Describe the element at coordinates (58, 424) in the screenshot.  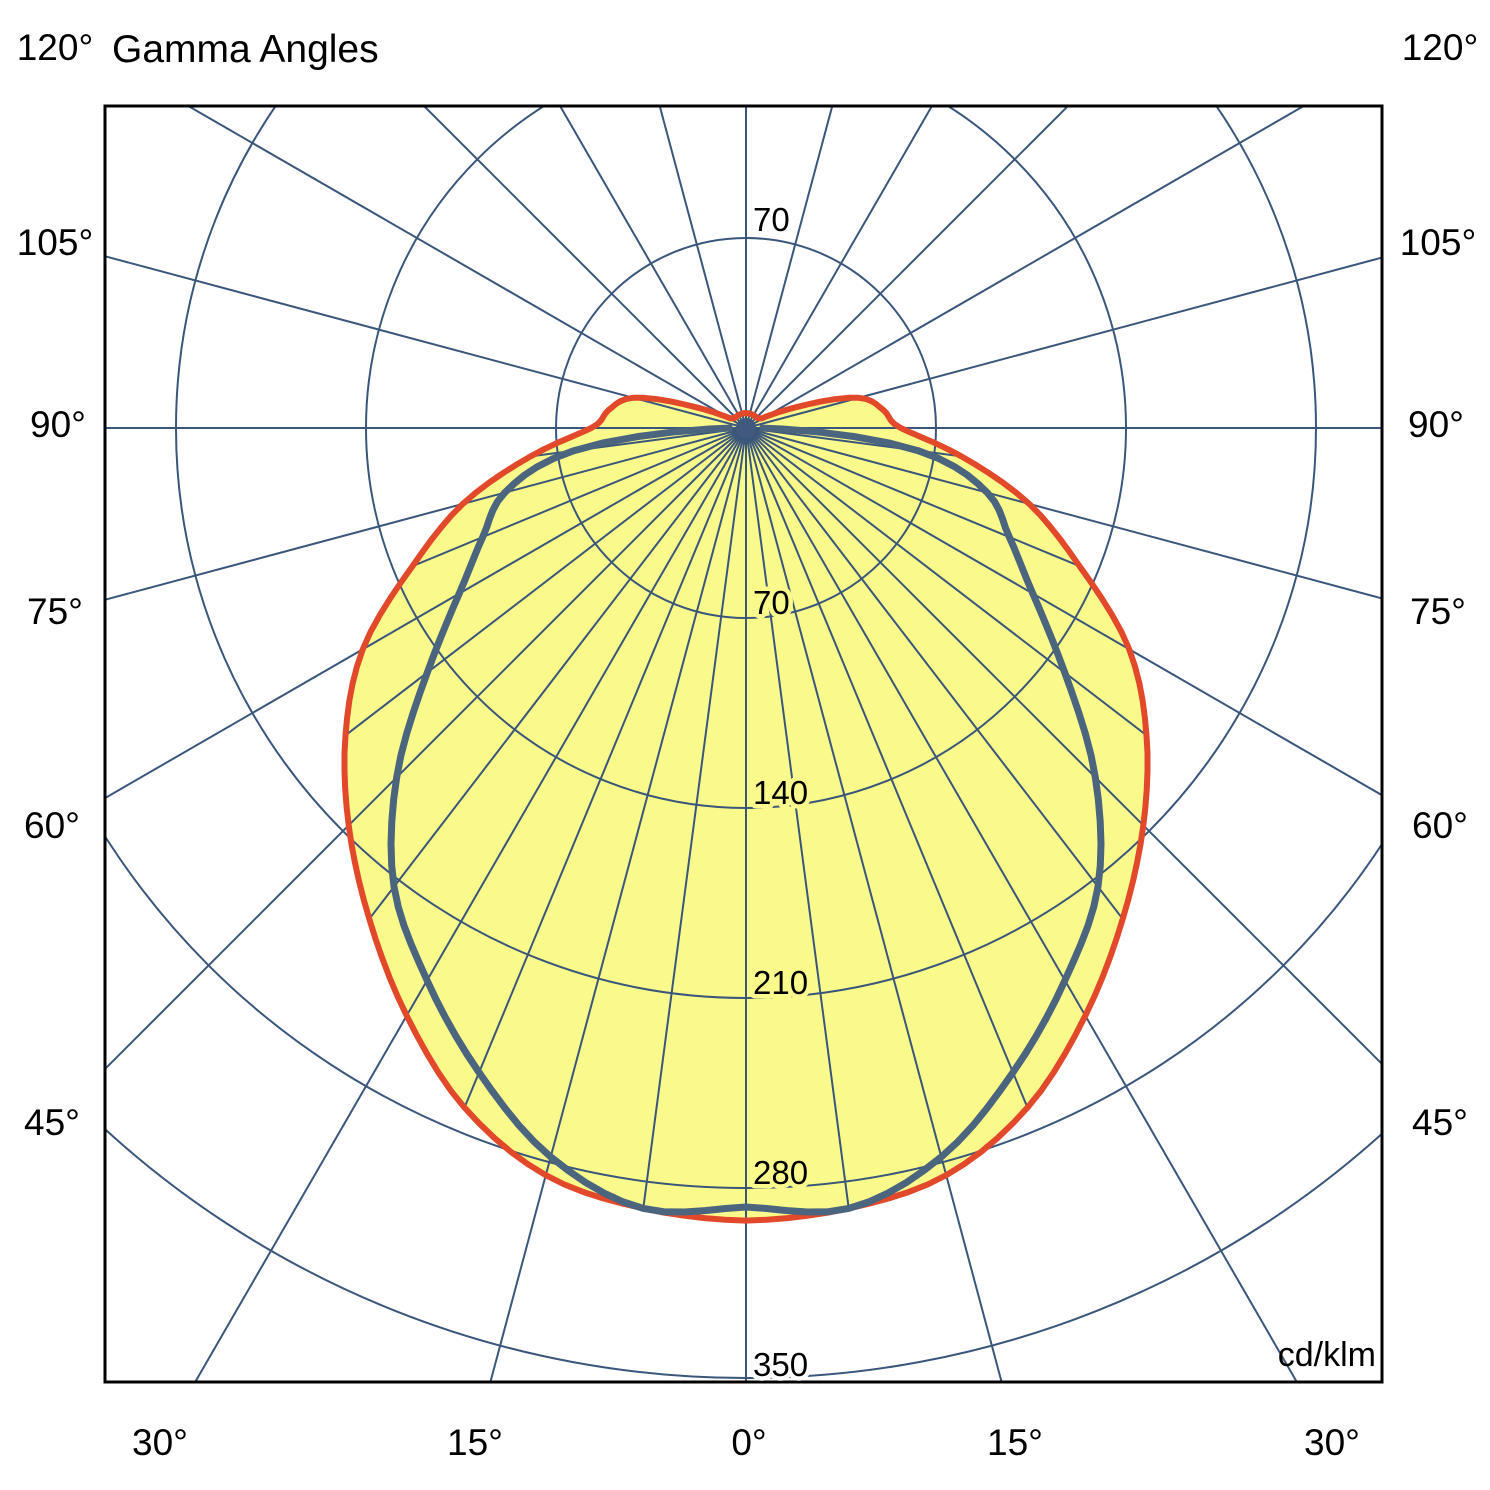
I see `gamma-angle-label-left: 90°` at that location.